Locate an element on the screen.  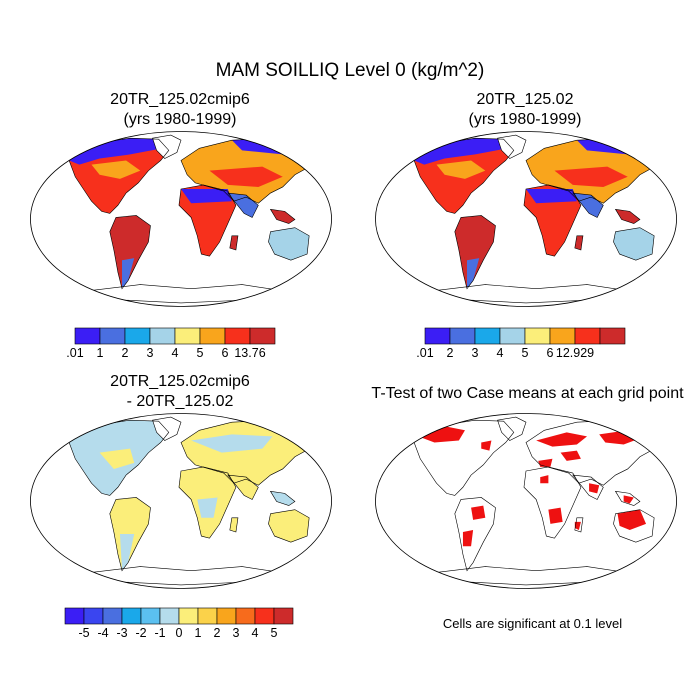
colorbar-label: -2 is located at coordinates (140, 633).